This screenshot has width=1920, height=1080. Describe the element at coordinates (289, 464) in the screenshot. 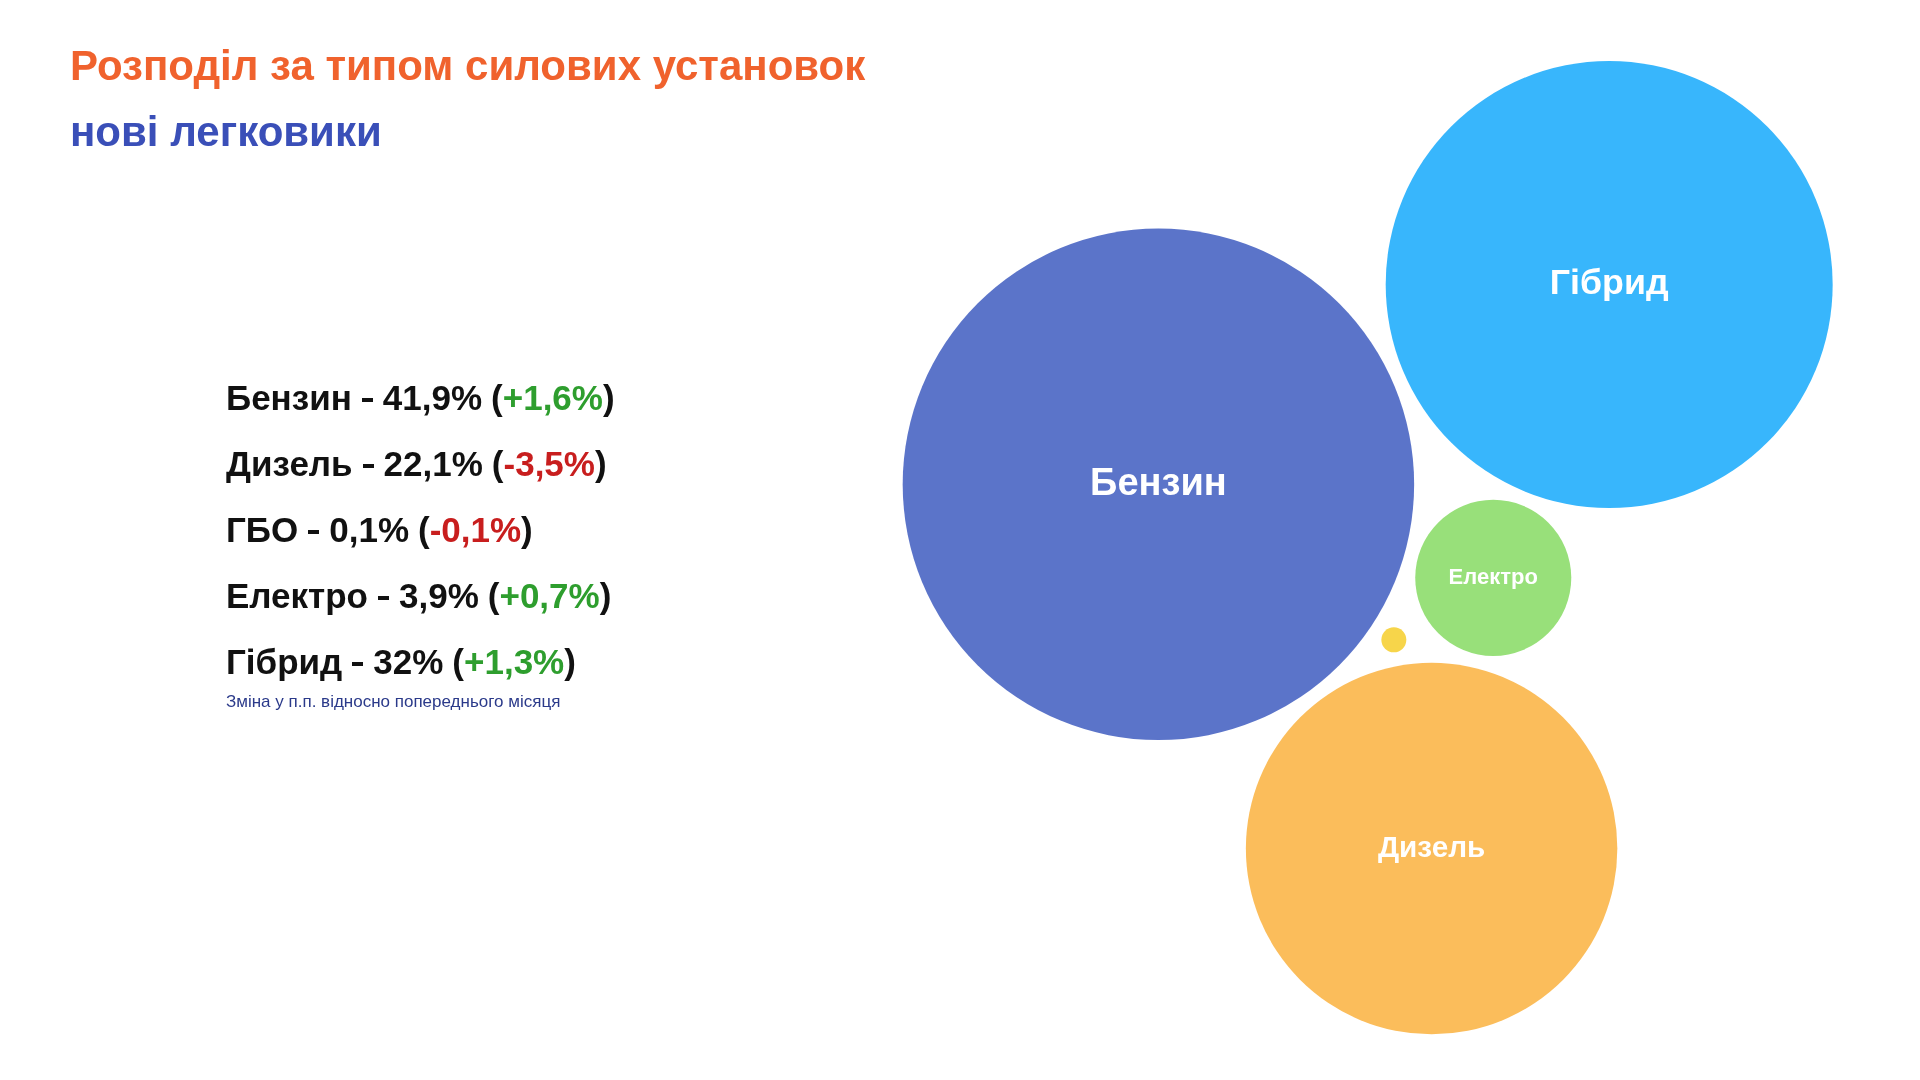

I see `category-label: Дизель` at that location.